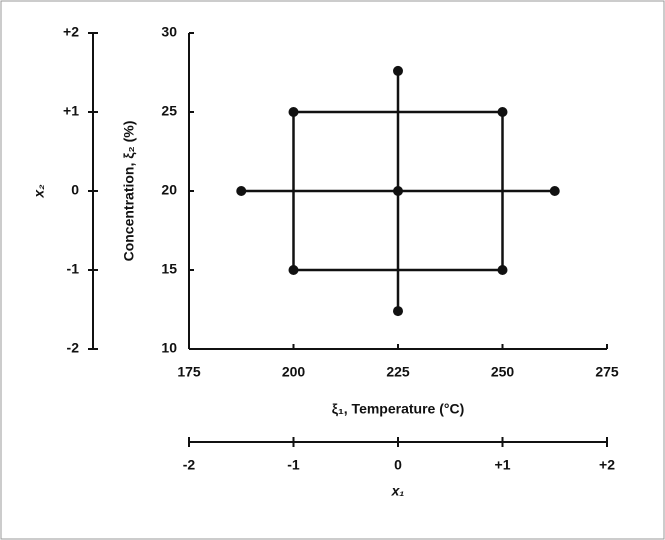 This screenshot has height=540, width=665. Describe the element at coordinates (129, 191) in the screenshot. I see `y-axis-title: Concentration, ξ₂ (%)` at that location.